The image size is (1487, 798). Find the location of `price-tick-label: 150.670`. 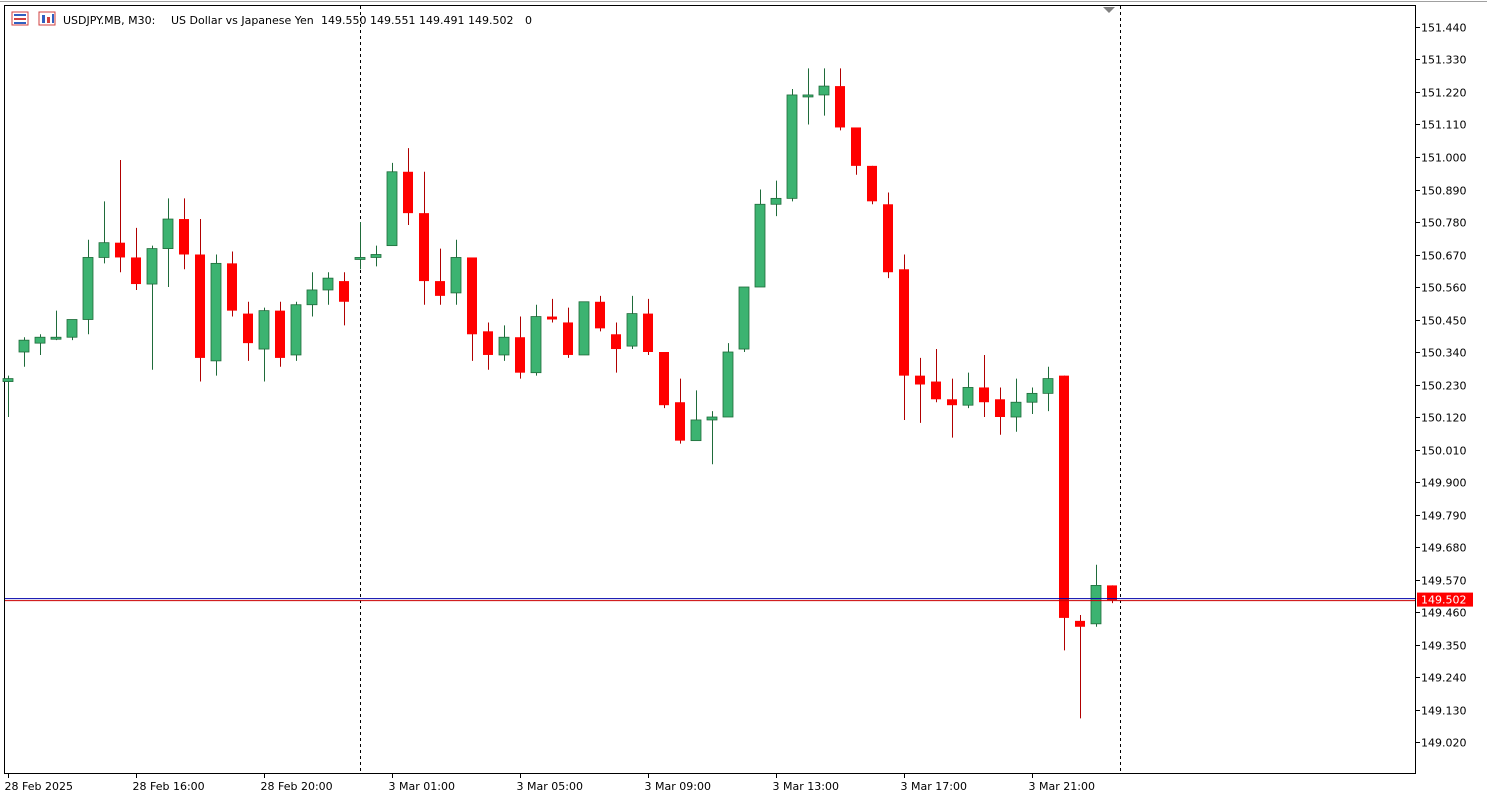

price-tick-label: 150.670 is located at coordinates (1444, 256).